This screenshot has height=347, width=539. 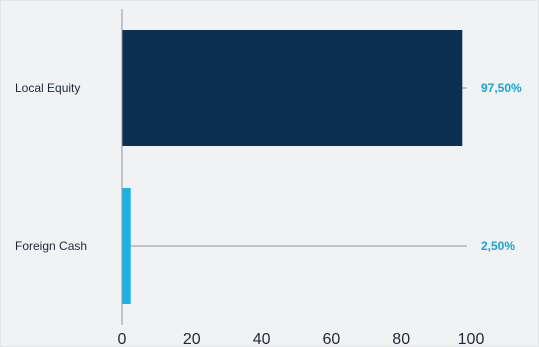 What do you see at coordinates (301, 338) in the screenshot?
I see `x-tick-labels: 0 20 40 60 80 100` at bounding box center [301, 338].